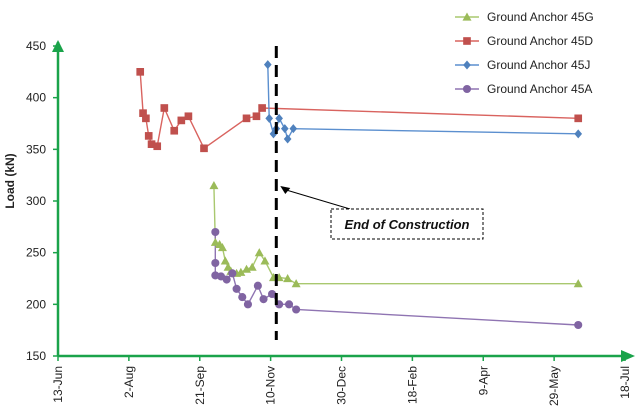 The image size is (643, 411). What do you see at coordinates (342, 385) in the screenshot?
I see `x-tick-label: 30-Dec` at bounding box center [342, 385].